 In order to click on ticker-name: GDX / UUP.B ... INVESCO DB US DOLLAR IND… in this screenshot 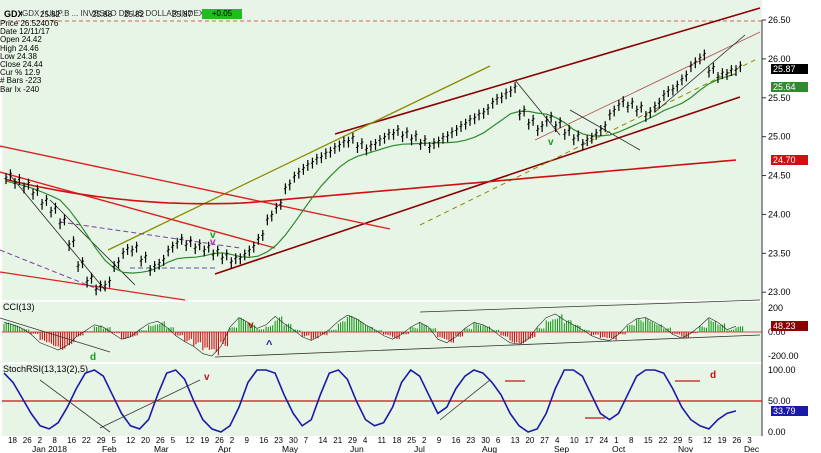, I will do `click(137, 14)`.